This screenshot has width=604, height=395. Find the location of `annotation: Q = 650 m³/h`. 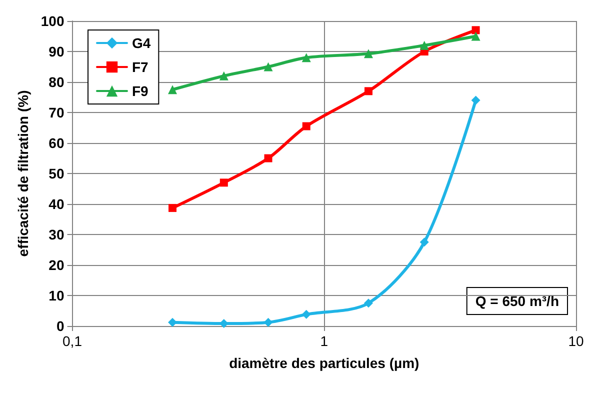

annotation: Q = 650 m³/h is located at coordinates (517, 301).